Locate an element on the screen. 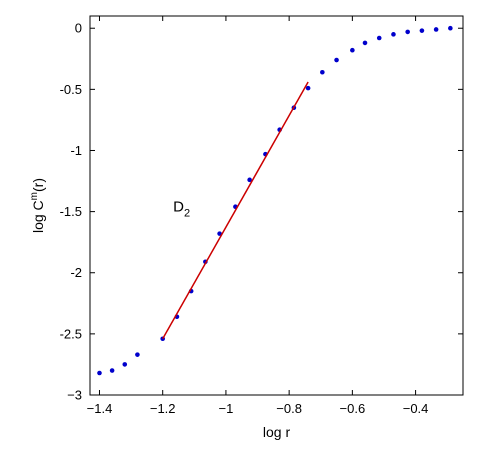 The width and height of the screenshot is (500, 454). y-tick-label: -2.5 is located at coordinates (71, 333).